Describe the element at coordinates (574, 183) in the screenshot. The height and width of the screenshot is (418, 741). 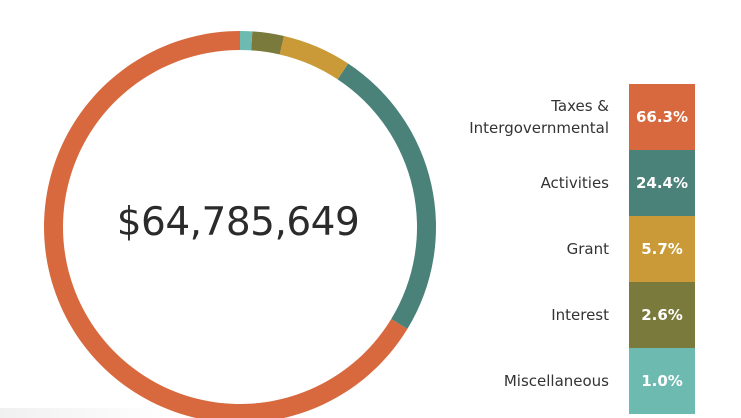
I see `legend-label: Activities` at that location.